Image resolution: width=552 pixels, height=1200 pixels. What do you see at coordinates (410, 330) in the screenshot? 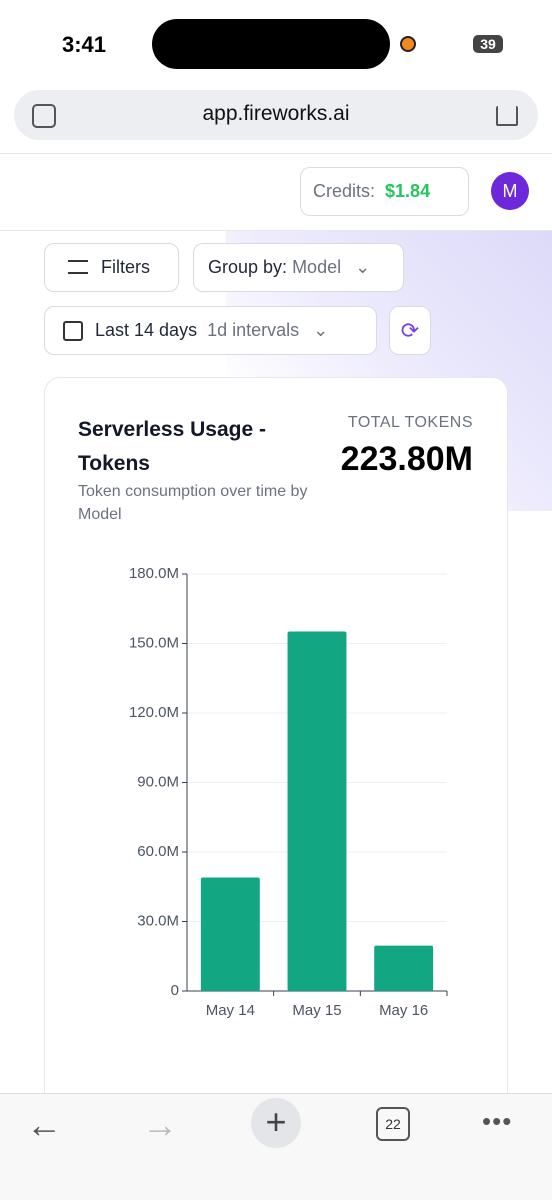
I see `refresh-button: ⟳` at bounding box center [410, 330].